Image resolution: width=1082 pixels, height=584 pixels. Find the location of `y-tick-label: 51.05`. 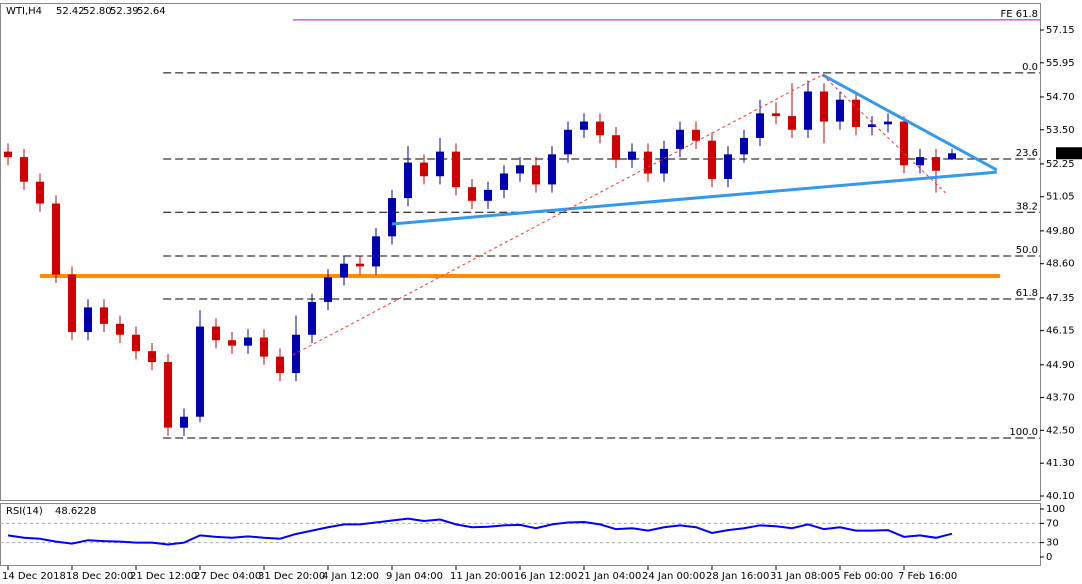

y-tick-label: 51.05 is located at coordinates (1060, 197).